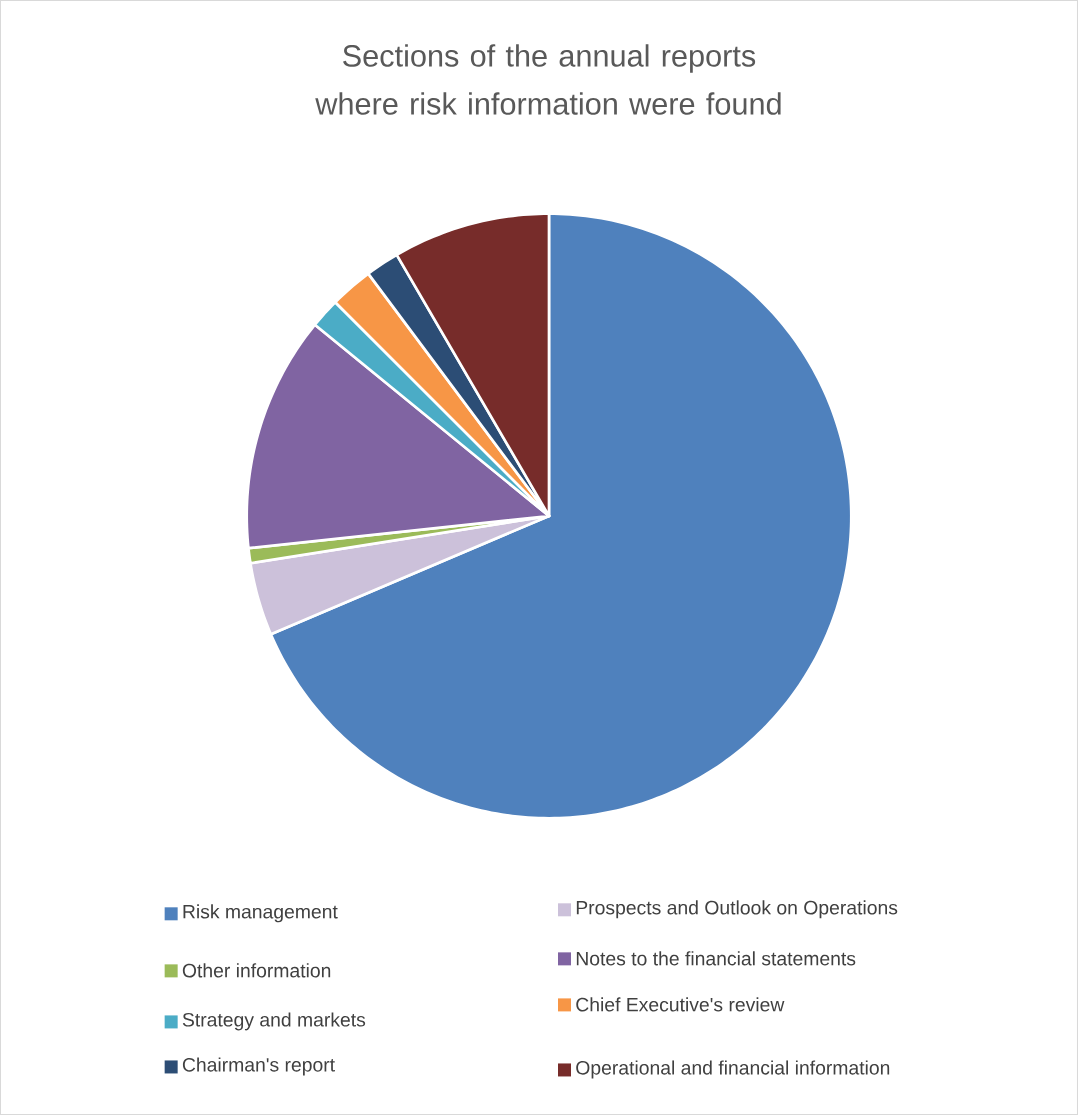 This screenshot has height=1115, width=1078. Describe the element at coordinates (716, 958) in the screenshot. I see `legend-label: Notes to the financial statements` at that location.